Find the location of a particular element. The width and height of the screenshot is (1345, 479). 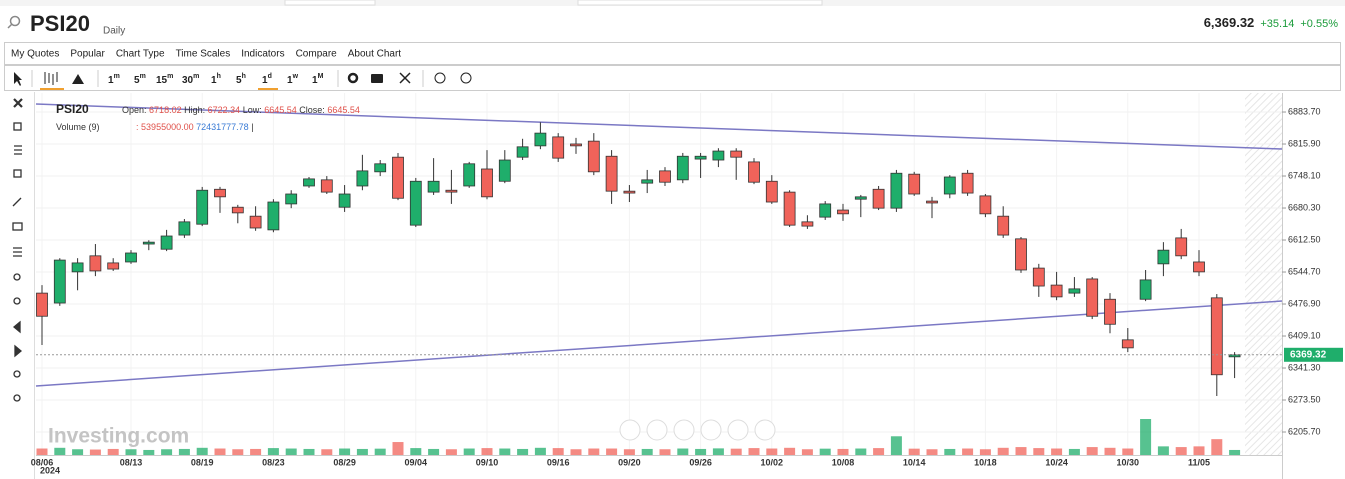

menu-item: Chart Type is located at coordinates (140, 54).